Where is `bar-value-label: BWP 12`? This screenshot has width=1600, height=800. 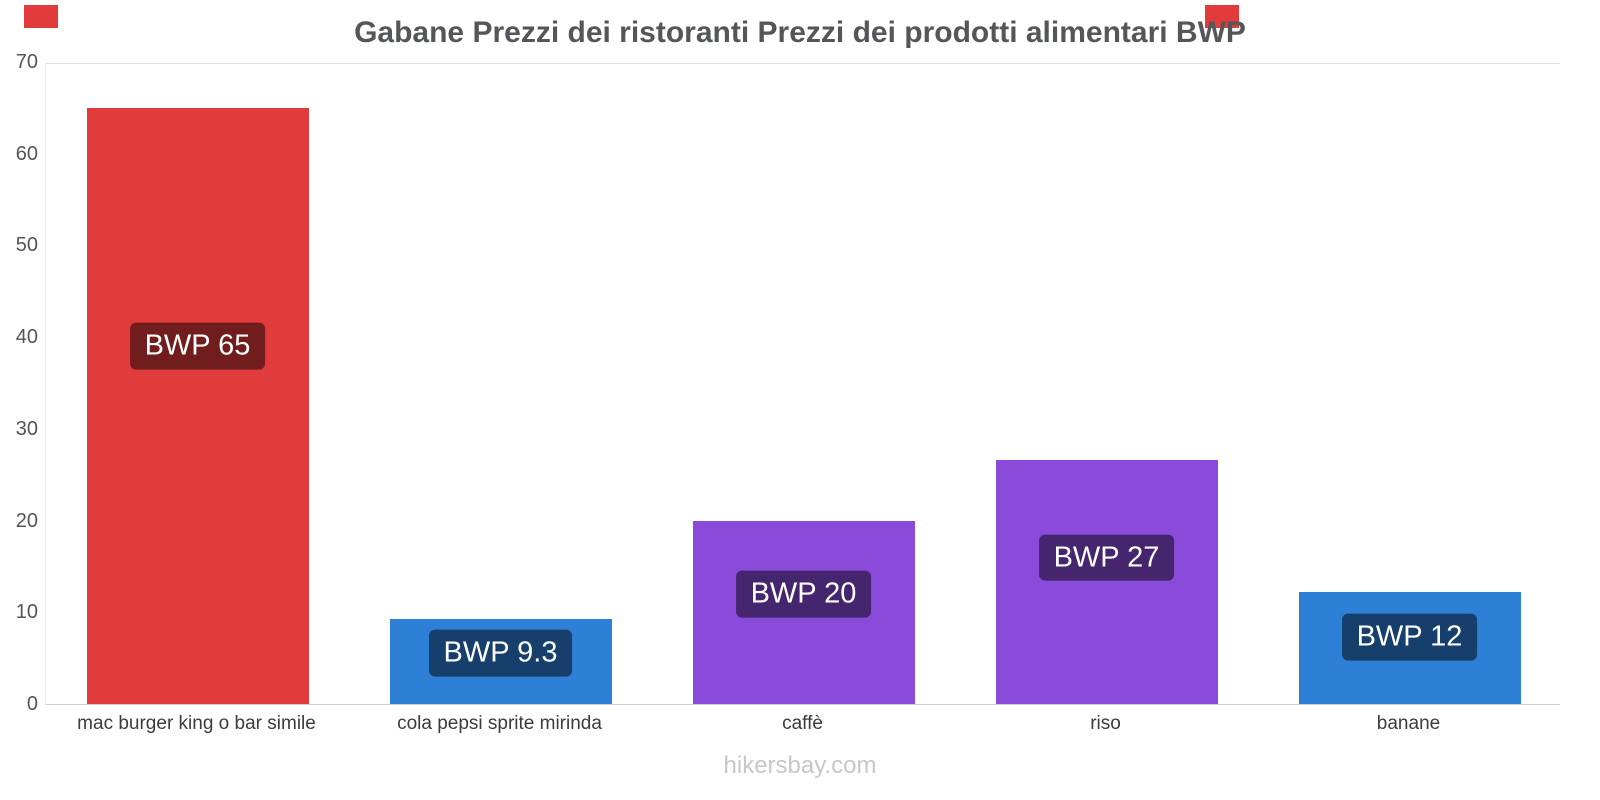 bar-value-label: BWP 12 is located at coordinates (1409, 637).